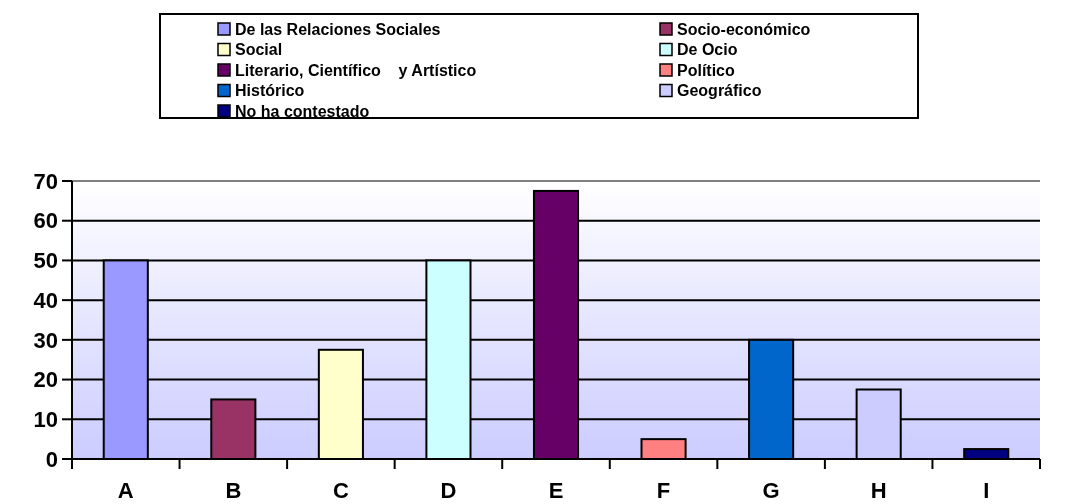 The height and width of the screenshot is (504, 1072). What do you see at coordinates (340, 490) in the screenshot?
I see `x-tick-label: C` at bounding box center [340, 490].